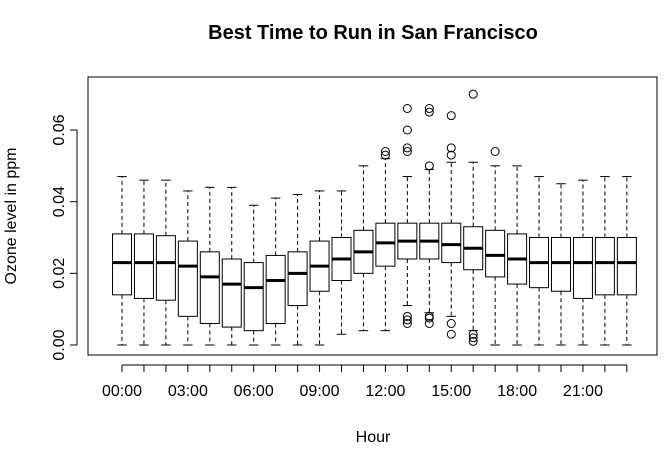 This screenshot has width=667, height=450. What do you see at coordinates (583, 391) in the screenshot?
I see `x-tick-label: 21:00` at bounding box center [583, 391].